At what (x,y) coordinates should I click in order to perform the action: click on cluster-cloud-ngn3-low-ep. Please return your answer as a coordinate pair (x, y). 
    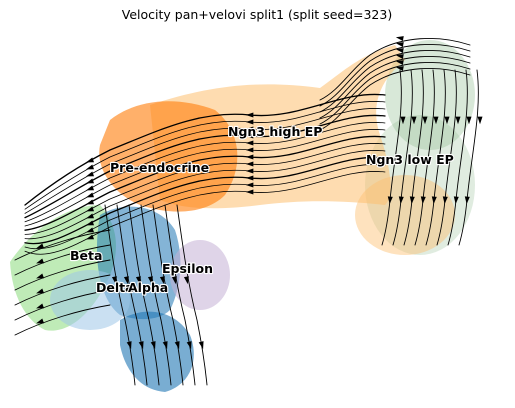
    Looking at the image, I should click on (420, 185).